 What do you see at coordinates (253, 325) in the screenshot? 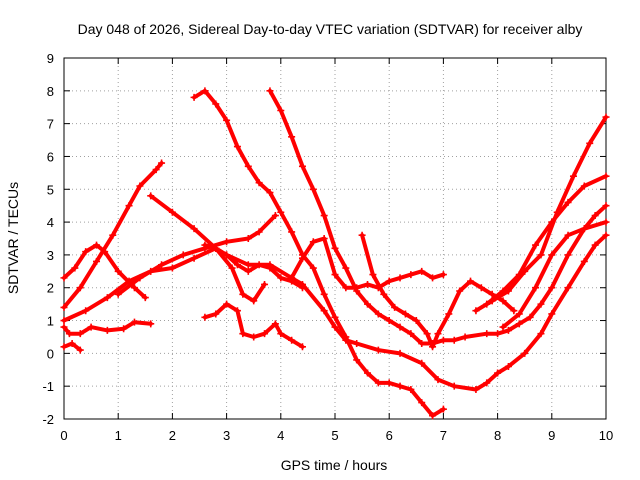
I see `series-s11` at bounding box center [253, 325].